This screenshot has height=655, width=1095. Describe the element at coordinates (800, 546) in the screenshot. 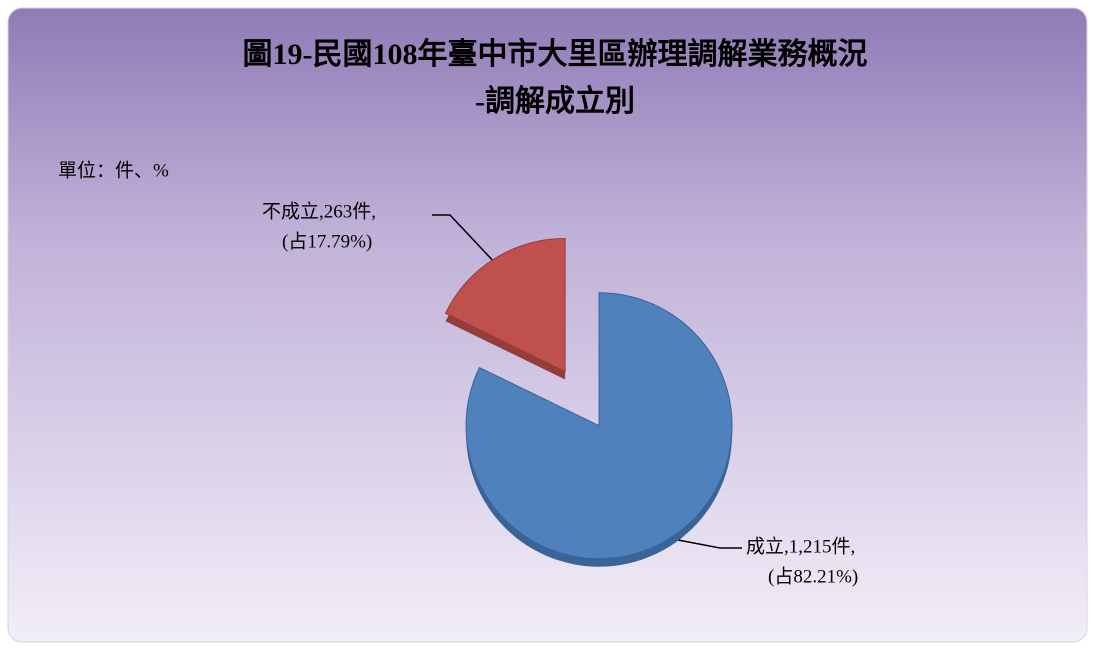

I see `data-label: 成立,1,215件,` at that location.